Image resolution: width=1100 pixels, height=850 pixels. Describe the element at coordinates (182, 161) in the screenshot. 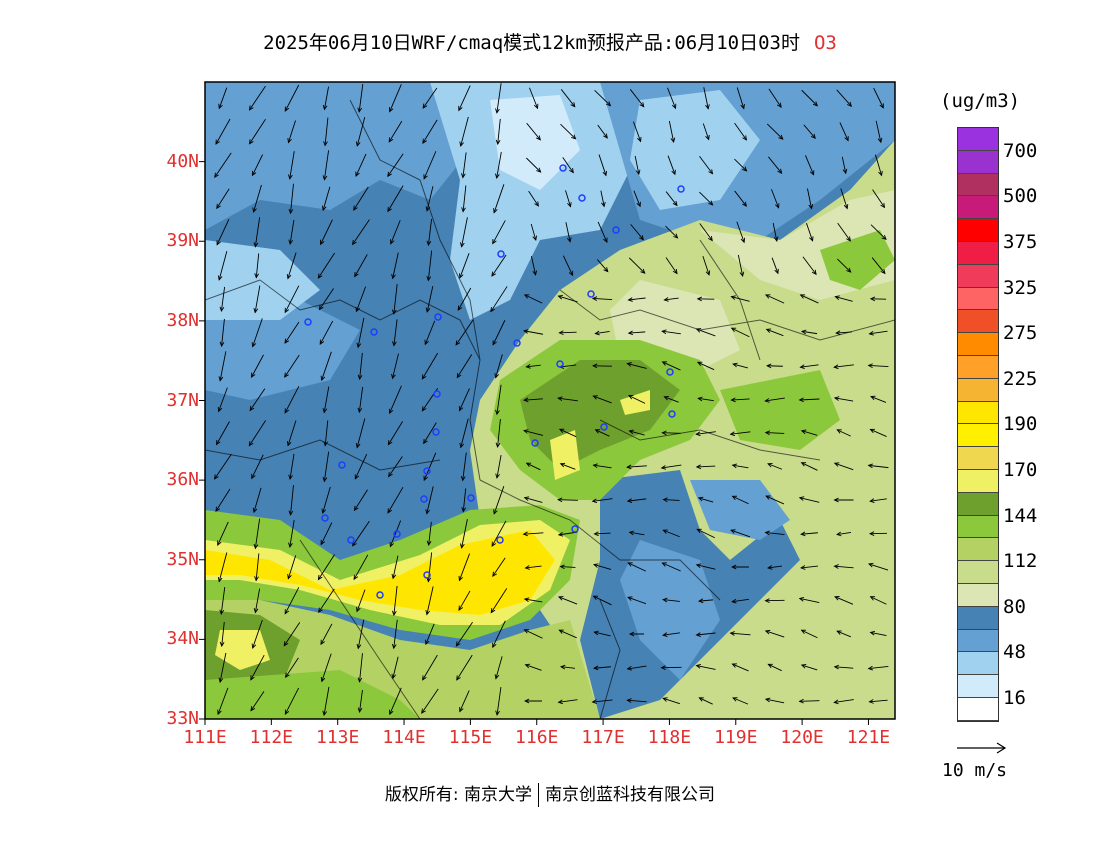

I see `lat-label: 40N` at that location.